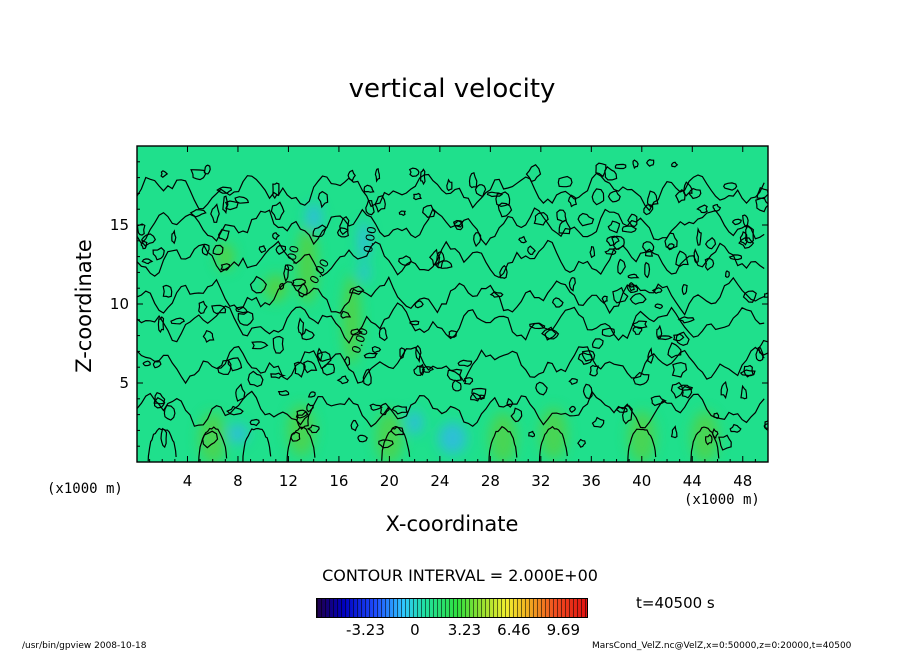 The height and width of the screenshot is (654, 904). What do you see at coordinates (451, 409) in the screenshot?
I see `contour-layer-line` at bounding box center [451, 409].